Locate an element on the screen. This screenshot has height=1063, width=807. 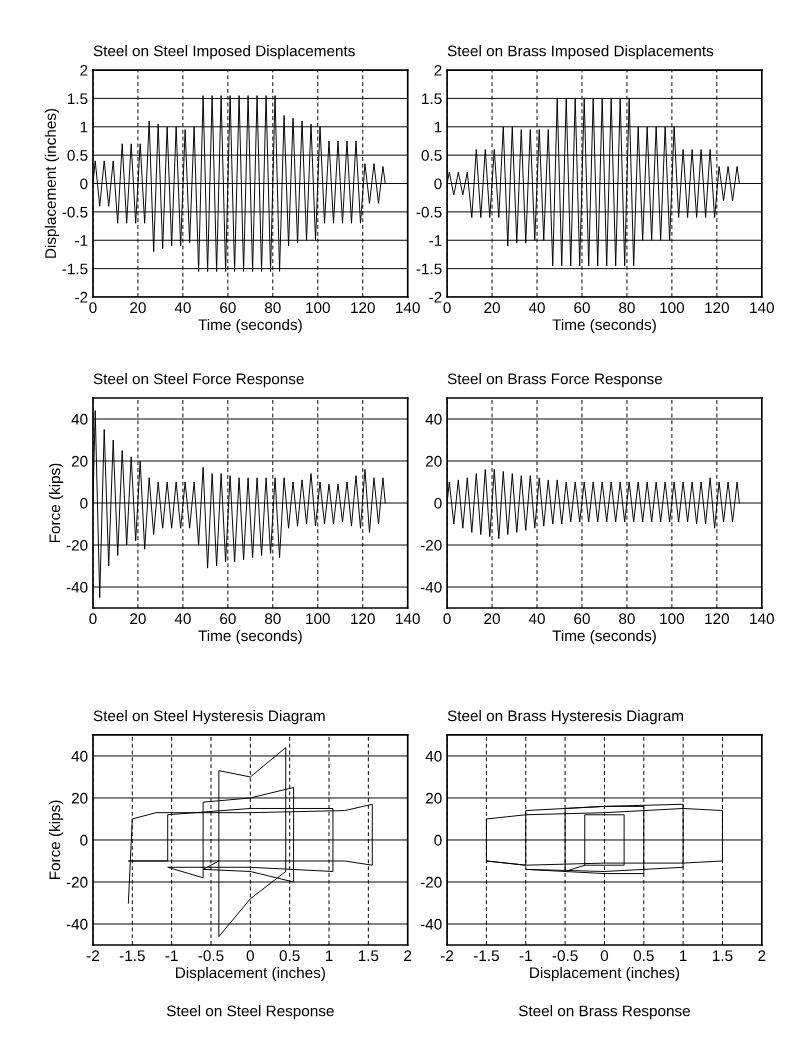
text: Steel on Steel Response is located at coordinates (250, 1012).